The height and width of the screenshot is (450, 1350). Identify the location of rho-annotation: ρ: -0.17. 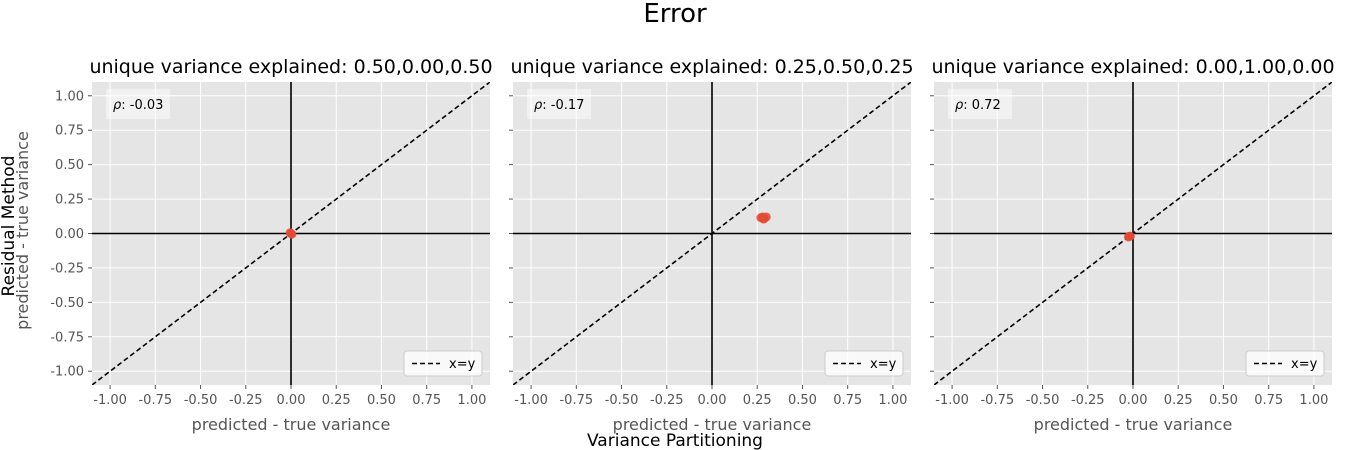
(559, 105).